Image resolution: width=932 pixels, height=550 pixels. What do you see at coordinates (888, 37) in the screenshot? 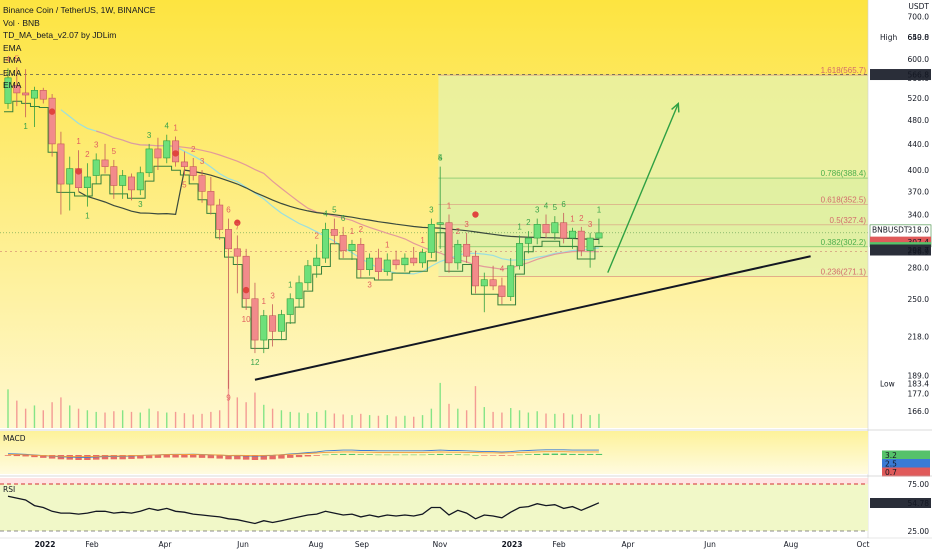
I see `price-label-caption: High` at bounding box center [888, 37].